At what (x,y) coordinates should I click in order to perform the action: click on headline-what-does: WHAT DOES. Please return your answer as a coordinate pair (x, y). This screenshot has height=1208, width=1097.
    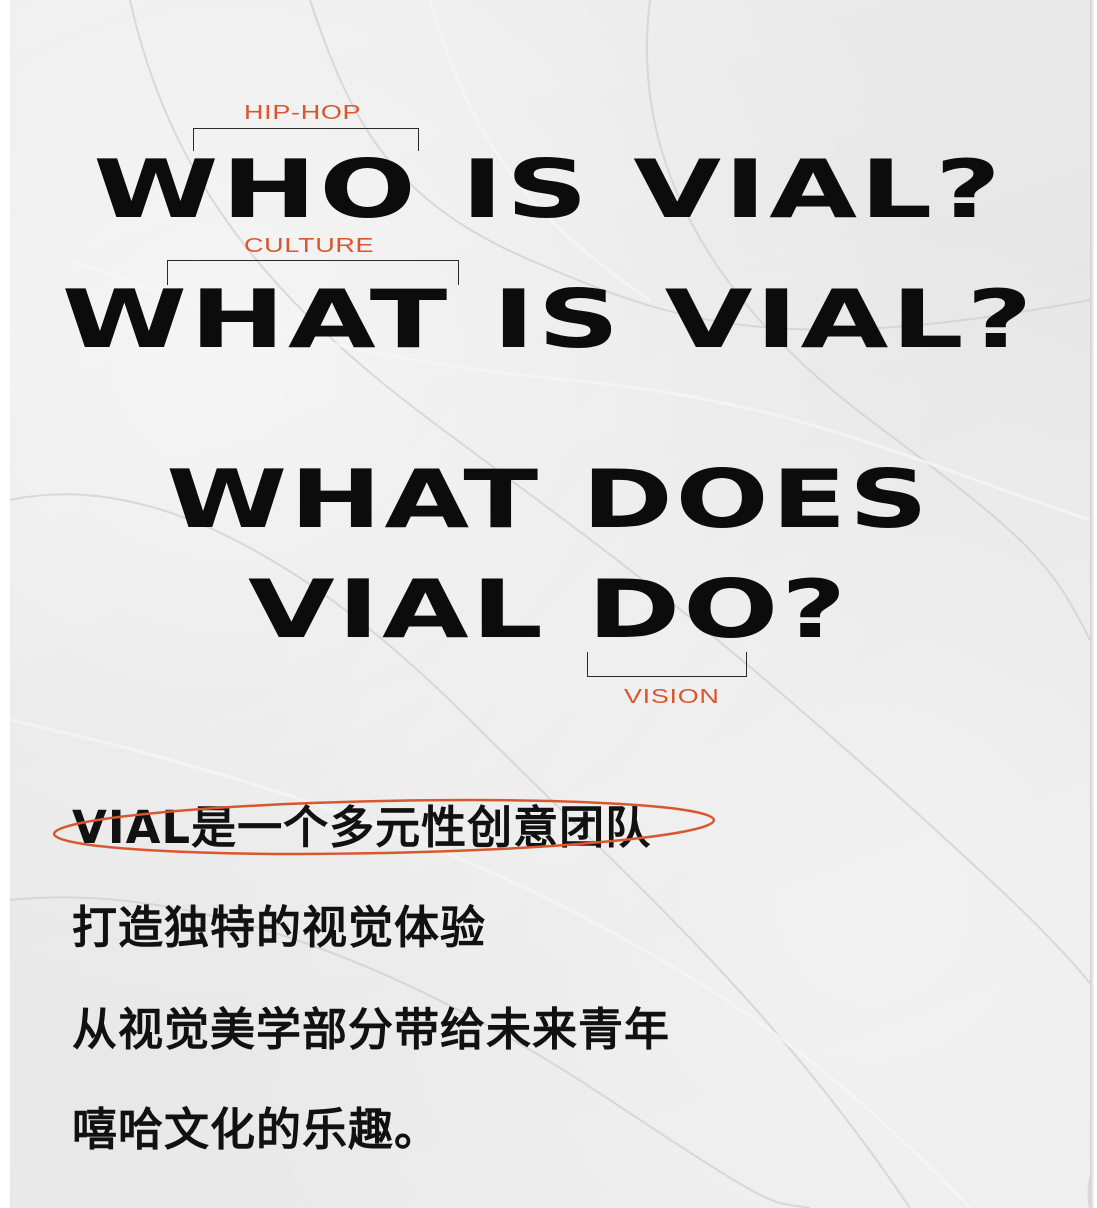
    Looking at the image, I should click on (548, 500).